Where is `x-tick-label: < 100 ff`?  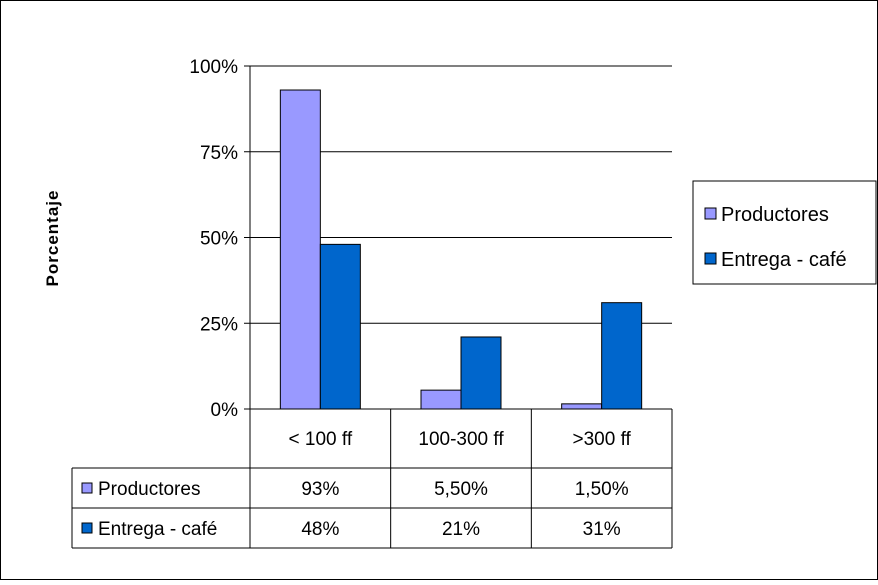
x-tick-label: < 100 ff is located at coordinates (321, 439).